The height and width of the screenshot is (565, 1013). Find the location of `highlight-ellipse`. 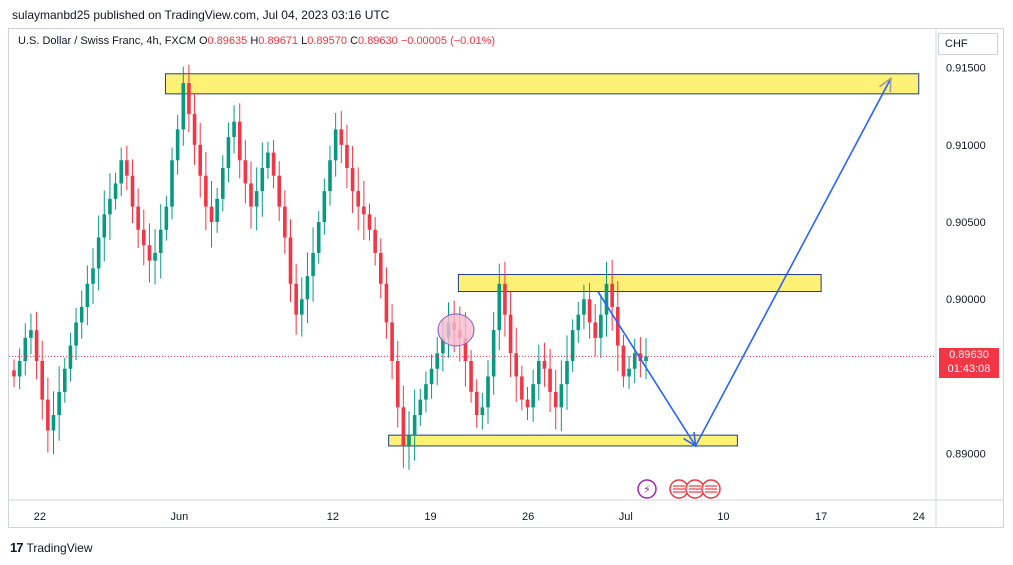

highlight-ellipse is located at coordinates (456, 330).